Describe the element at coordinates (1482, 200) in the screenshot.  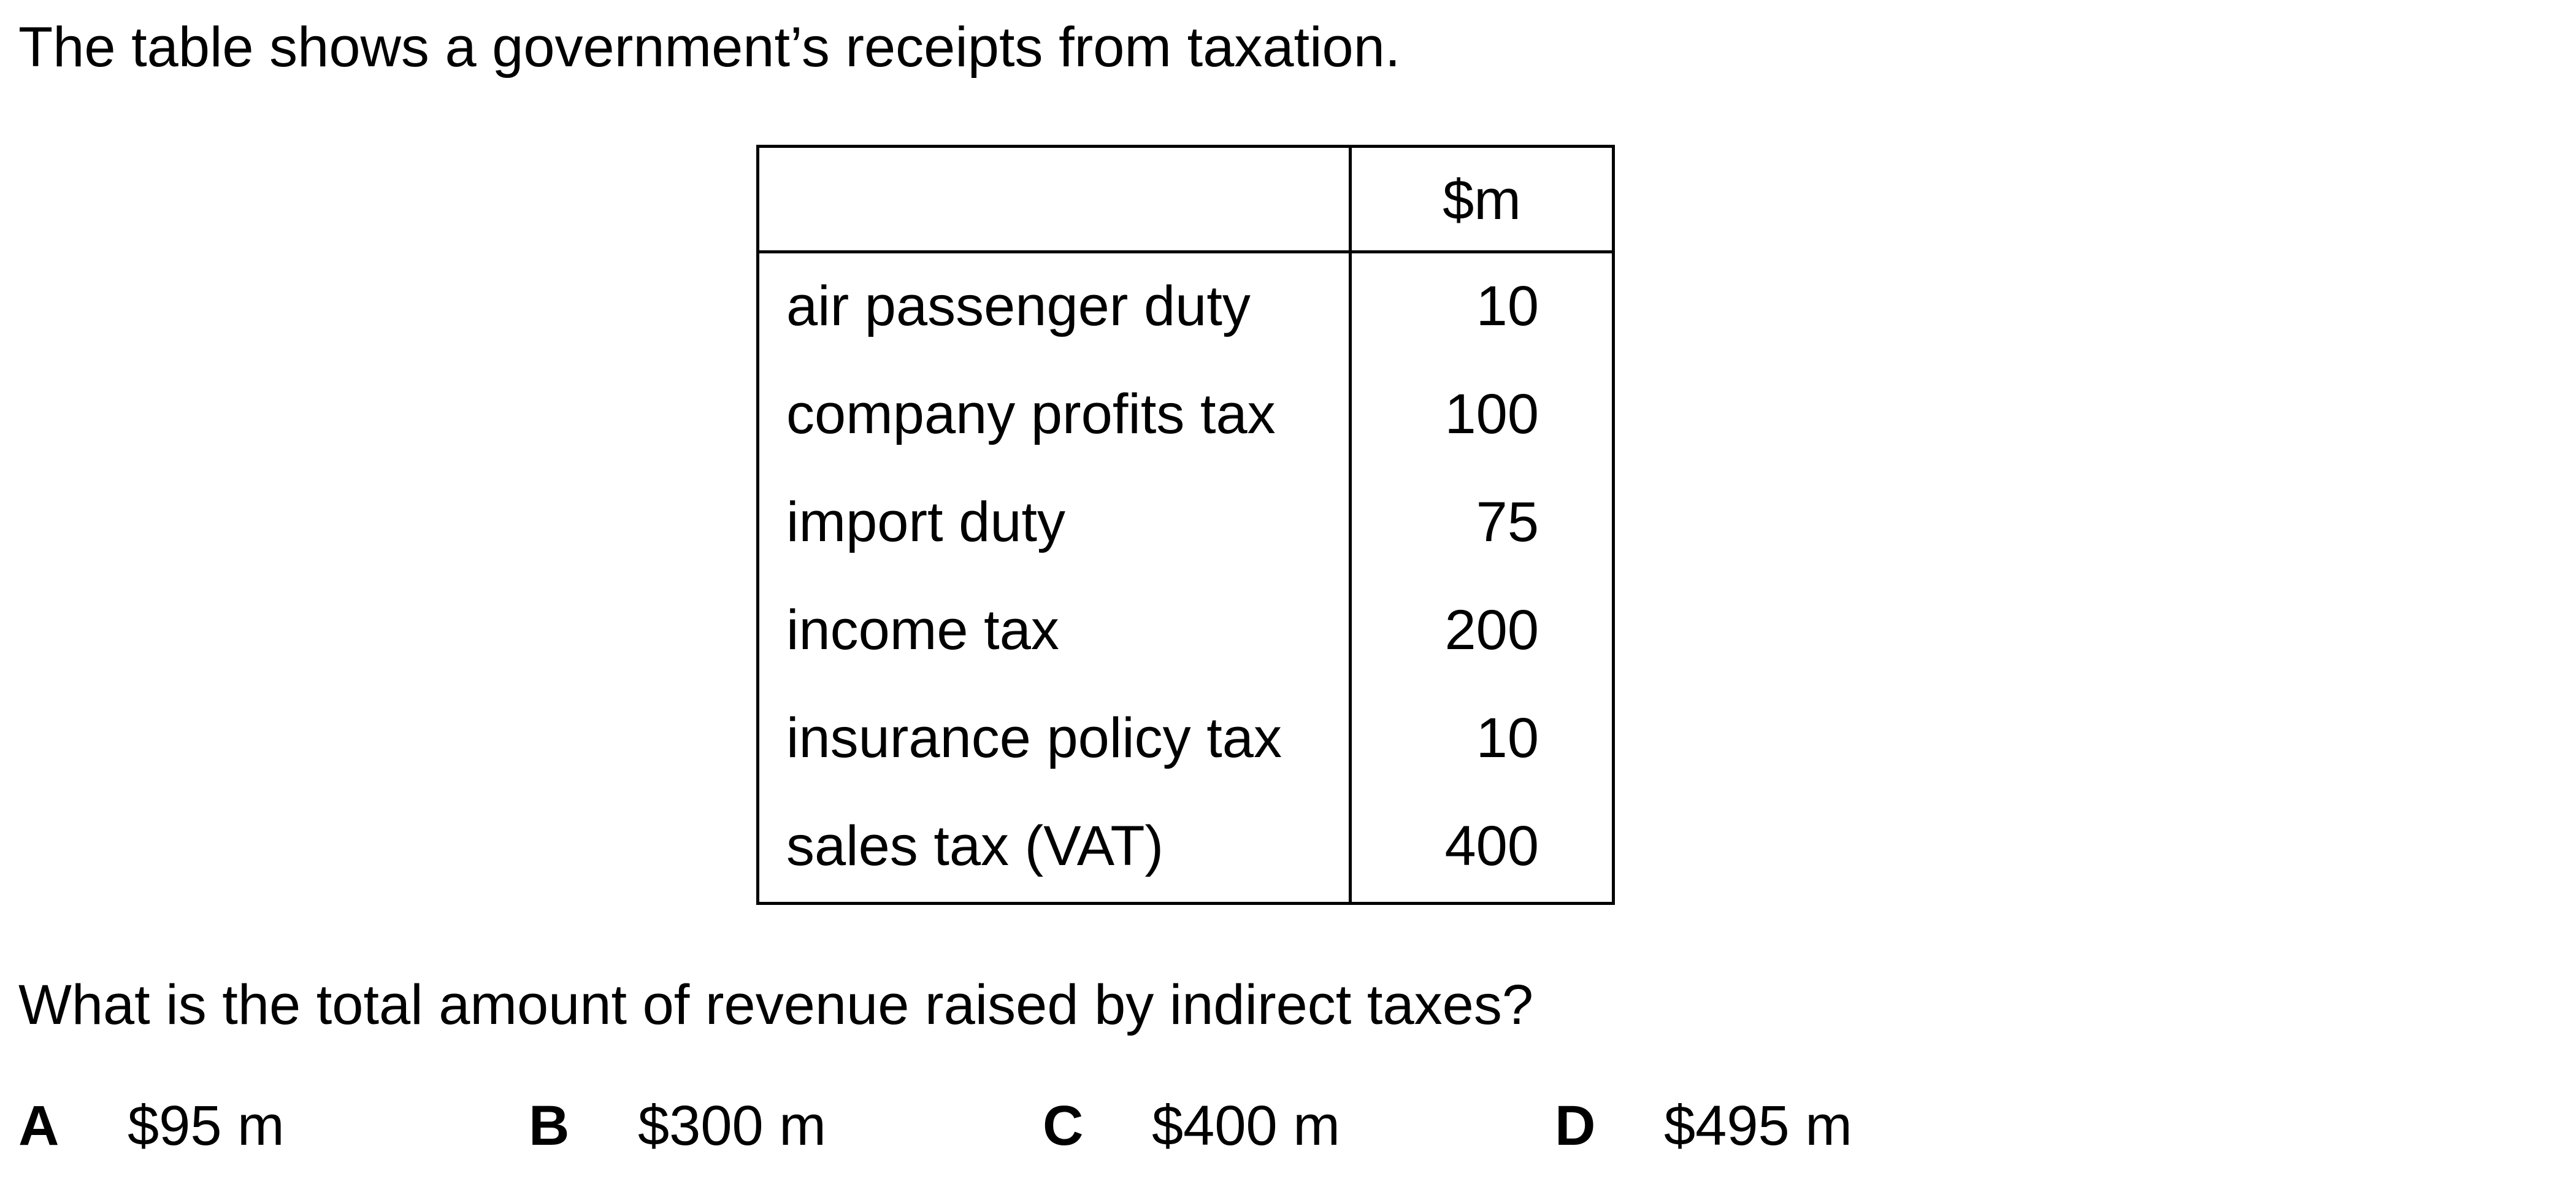
I see `unit-header: $m` at that location.